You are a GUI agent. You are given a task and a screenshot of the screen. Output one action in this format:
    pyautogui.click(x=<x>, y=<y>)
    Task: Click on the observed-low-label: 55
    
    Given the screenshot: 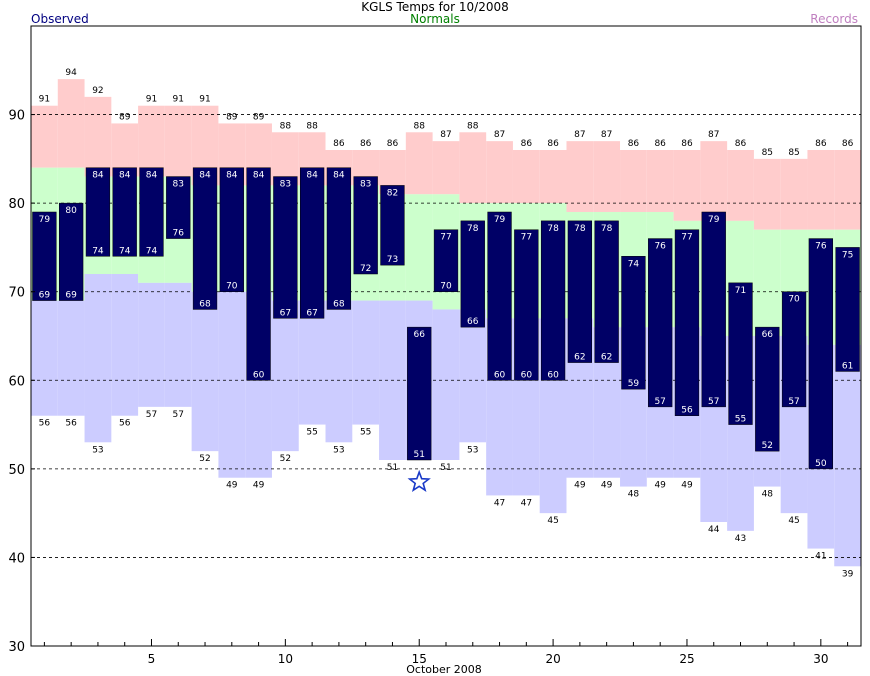 What is the action you would take?
    pyautogui.click(x=740, y=420)
    